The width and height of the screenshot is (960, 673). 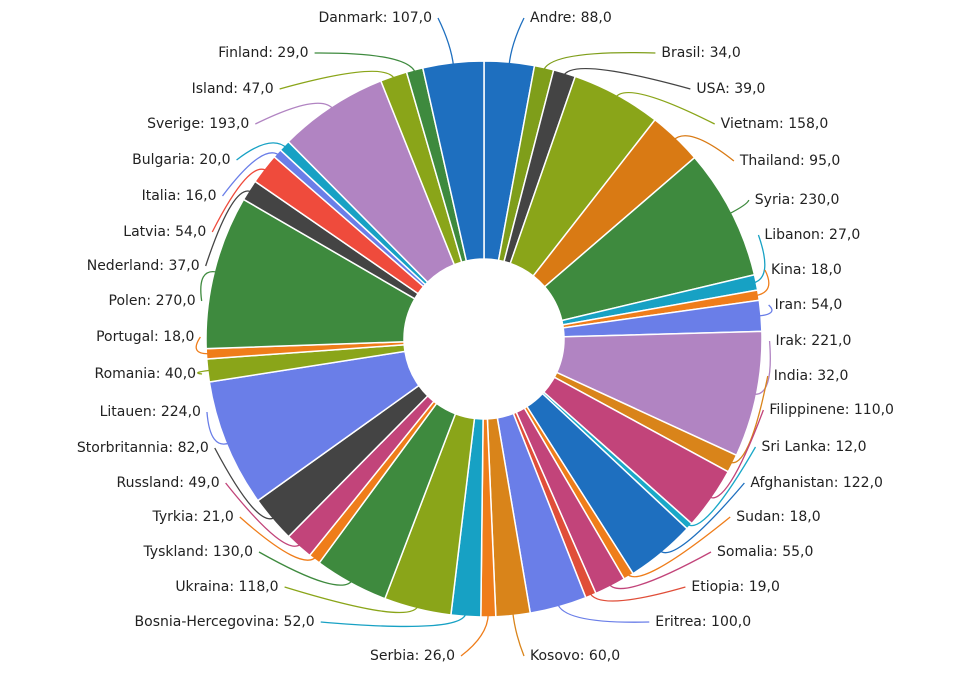 I want to click on slice-label-tyrkia: Tyrkia: 21,0, so click(x=192, y=517).